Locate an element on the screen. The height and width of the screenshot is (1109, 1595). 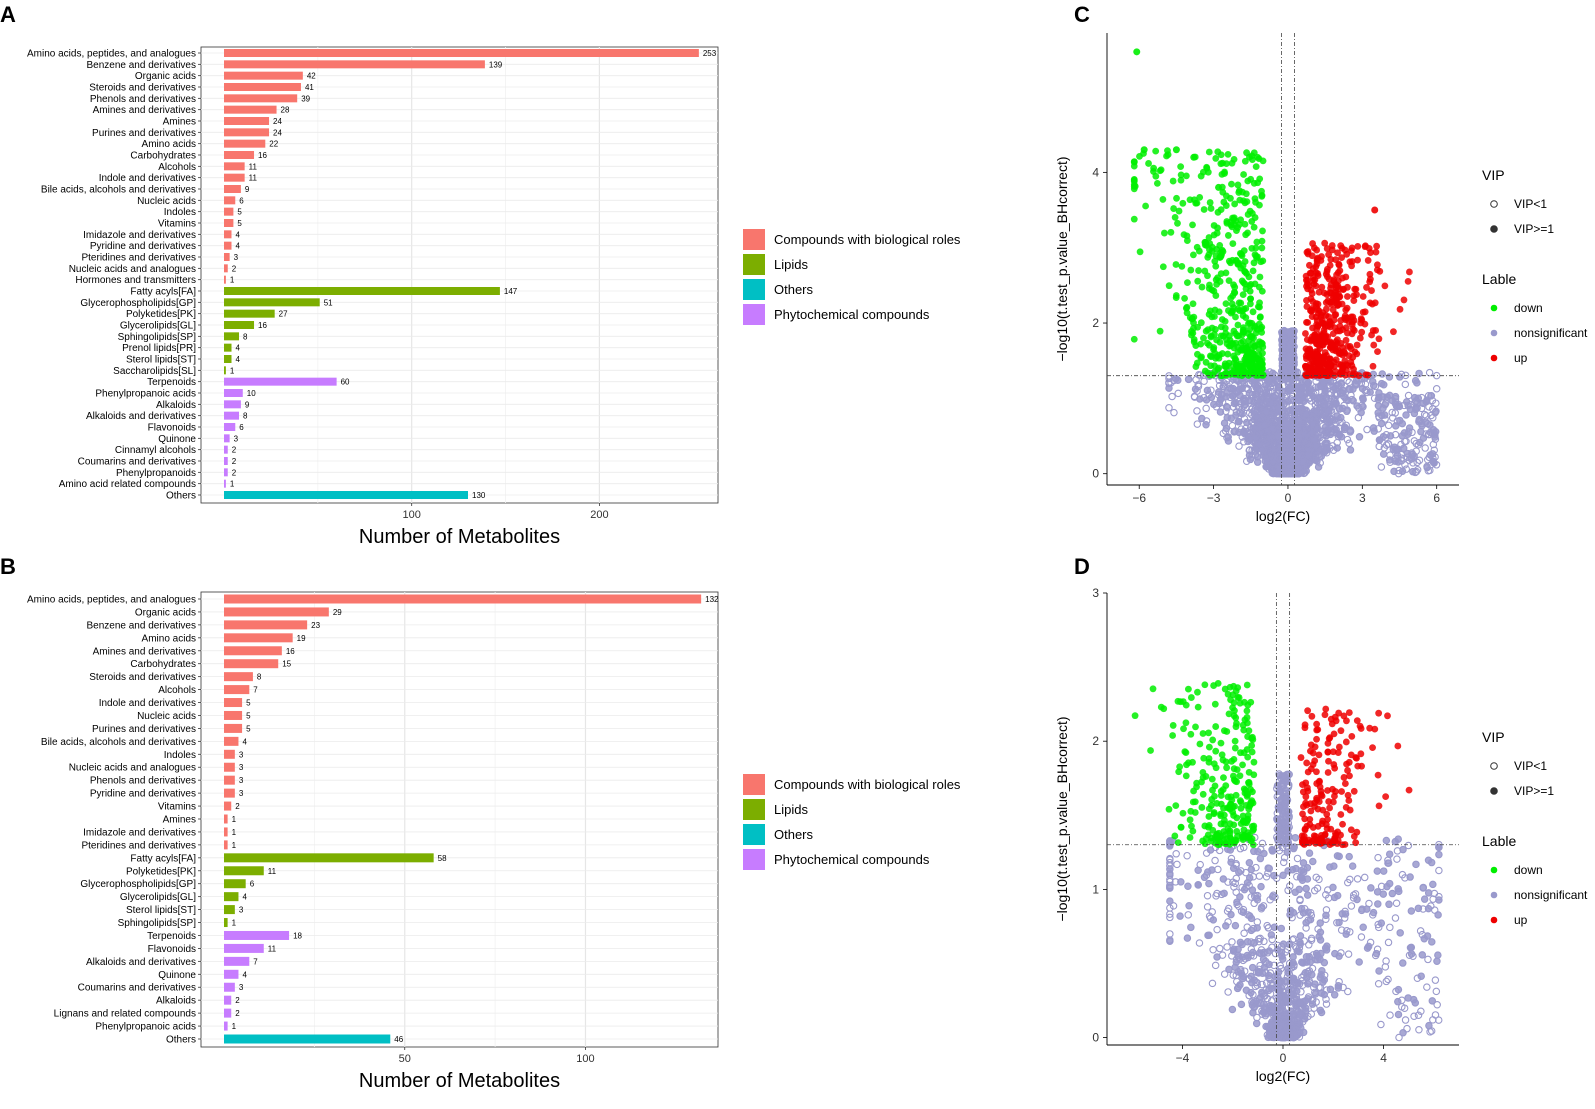
category-label: Alcohols is located at coordinates (177, 167).